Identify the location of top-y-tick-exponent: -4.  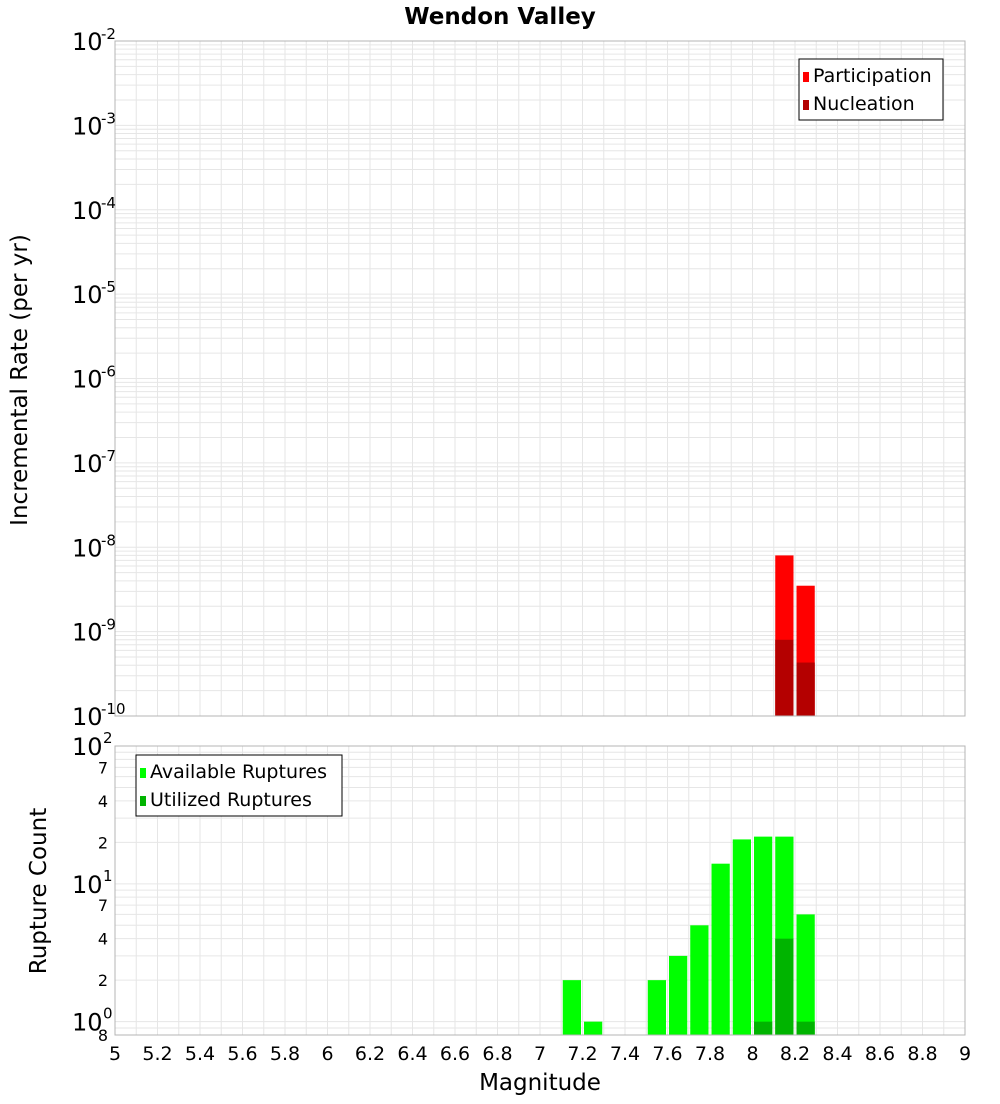
(108, 203).